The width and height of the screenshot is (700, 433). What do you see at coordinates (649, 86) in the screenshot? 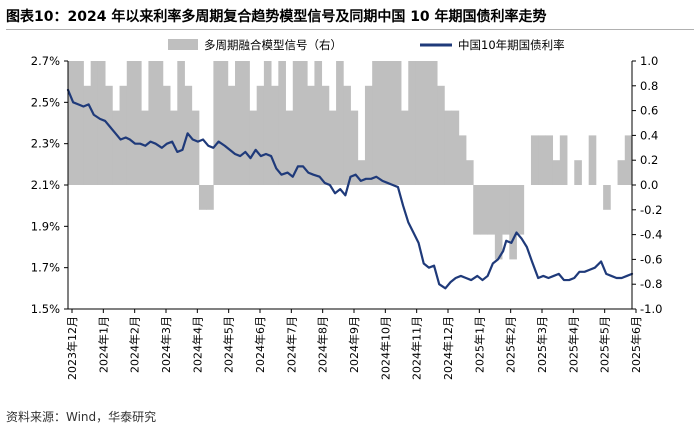
I see `right-tick-label: 0.8` at bounding box center [649, 86].